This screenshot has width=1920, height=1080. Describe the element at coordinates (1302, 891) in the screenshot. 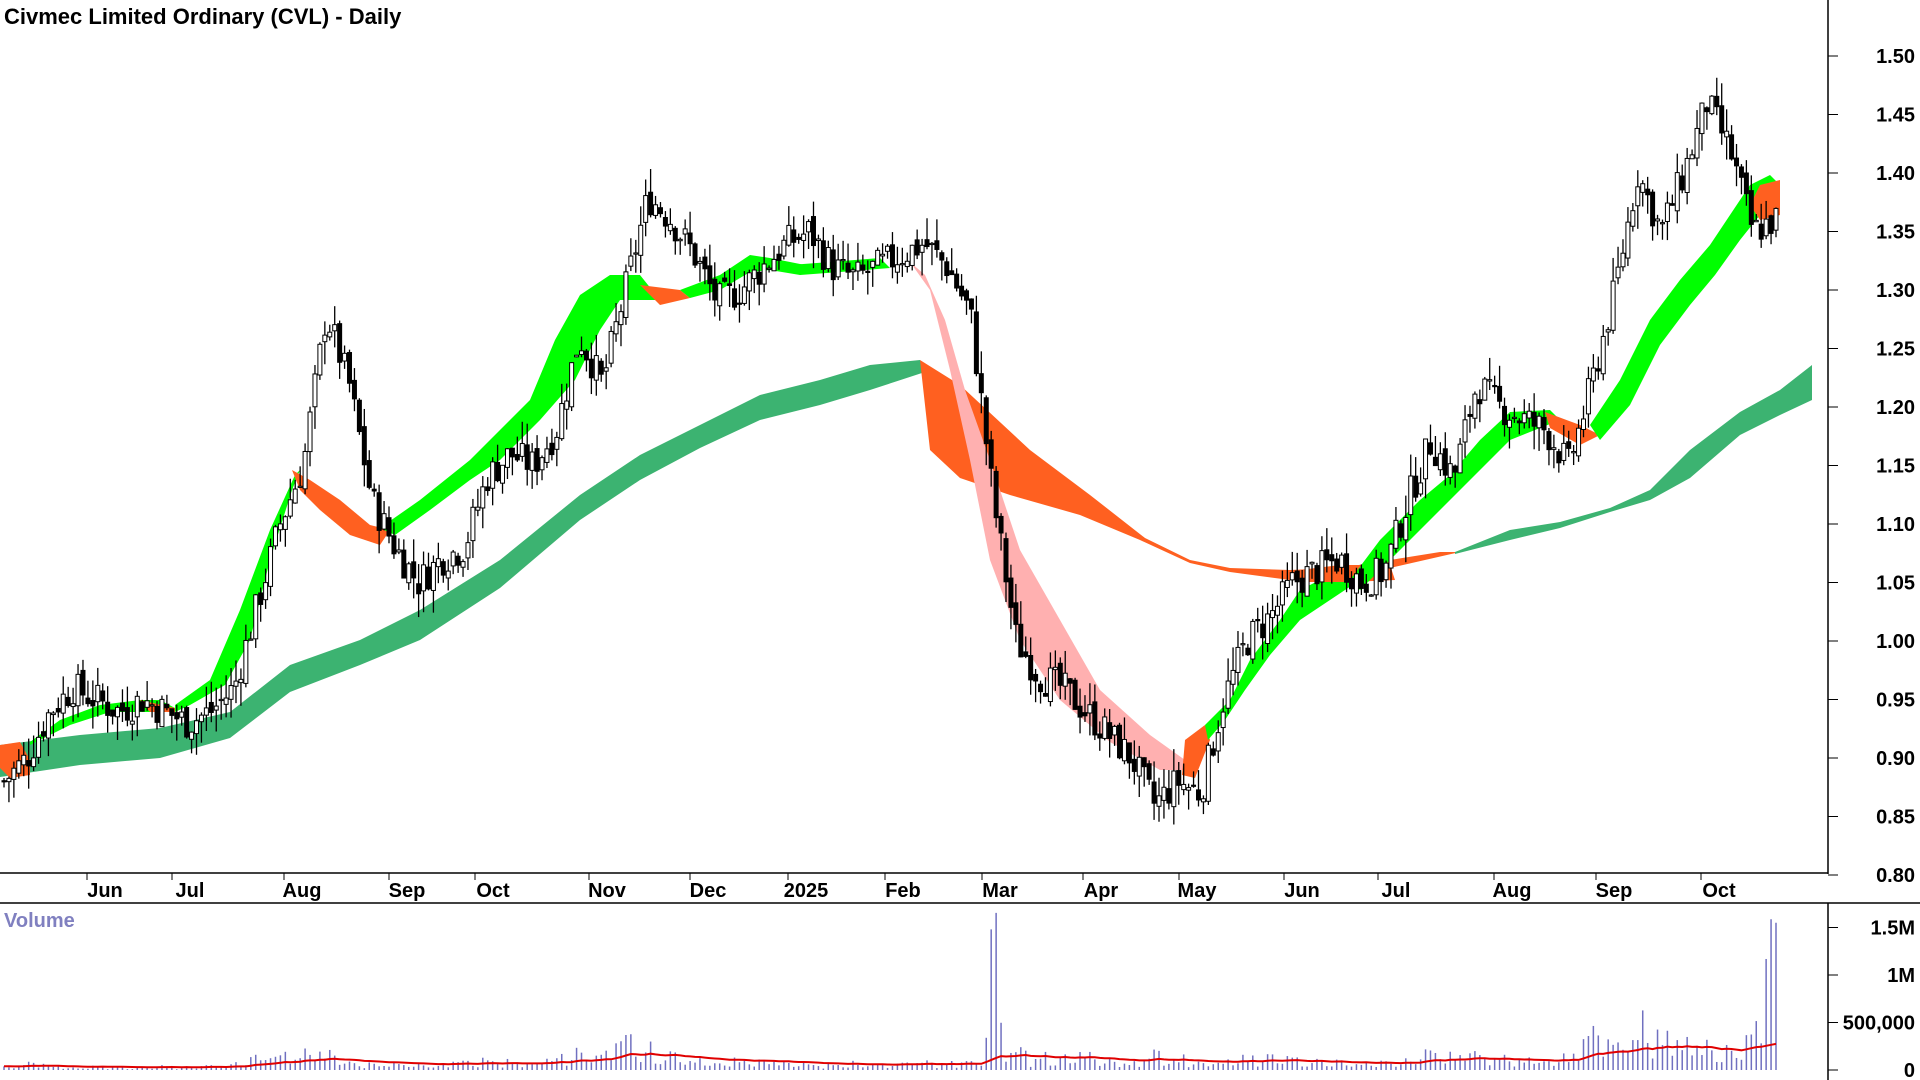

I see `x-tick-label: Jun` at that location.